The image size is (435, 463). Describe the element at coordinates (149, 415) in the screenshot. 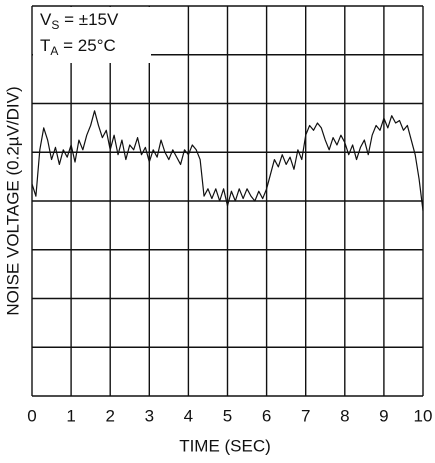

I see `x-tick-label: 3` at that location.